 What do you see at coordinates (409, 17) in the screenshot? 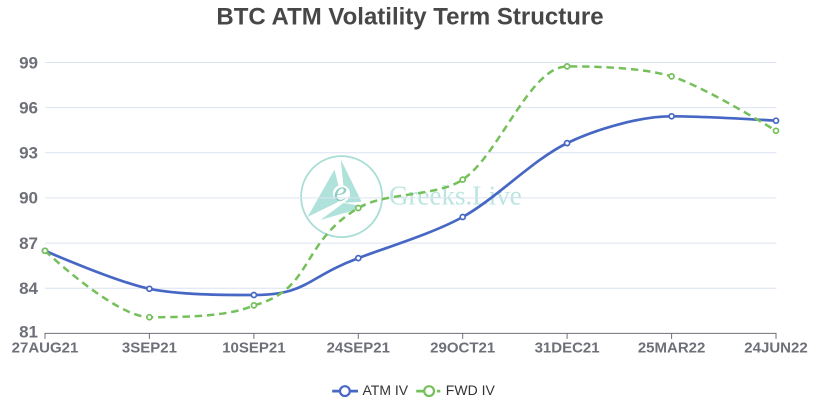
I see `svg-text:BTC ATM Volatility Term Struct: BTC ATM Volatility Term Structure` at bounding box center [409, 17].